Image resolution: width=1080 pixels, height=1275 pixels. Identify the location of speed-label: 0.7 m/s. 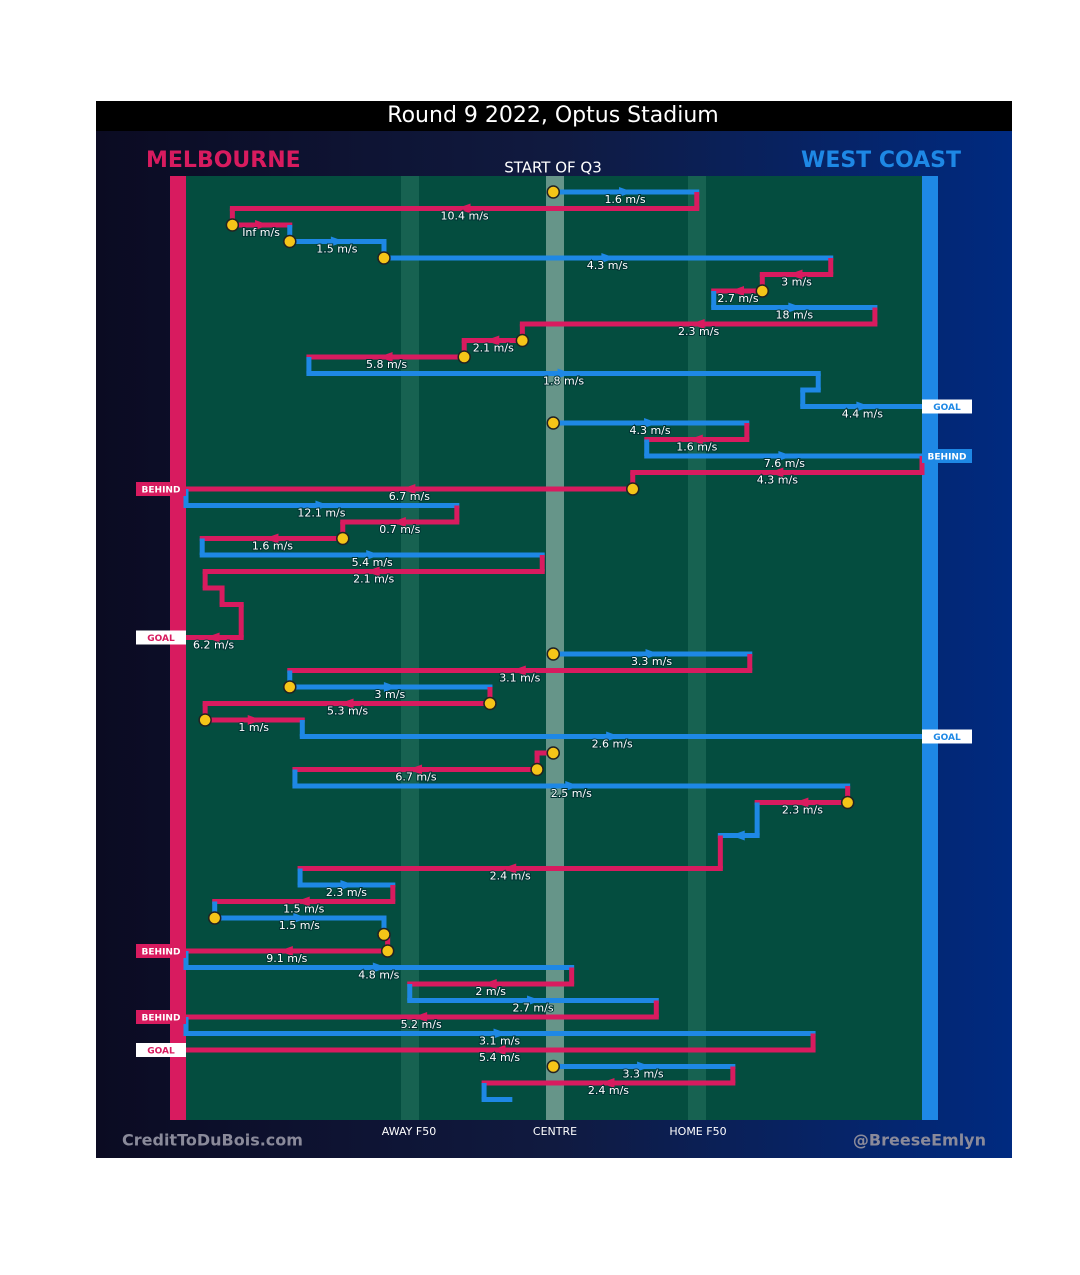
(399, 529).